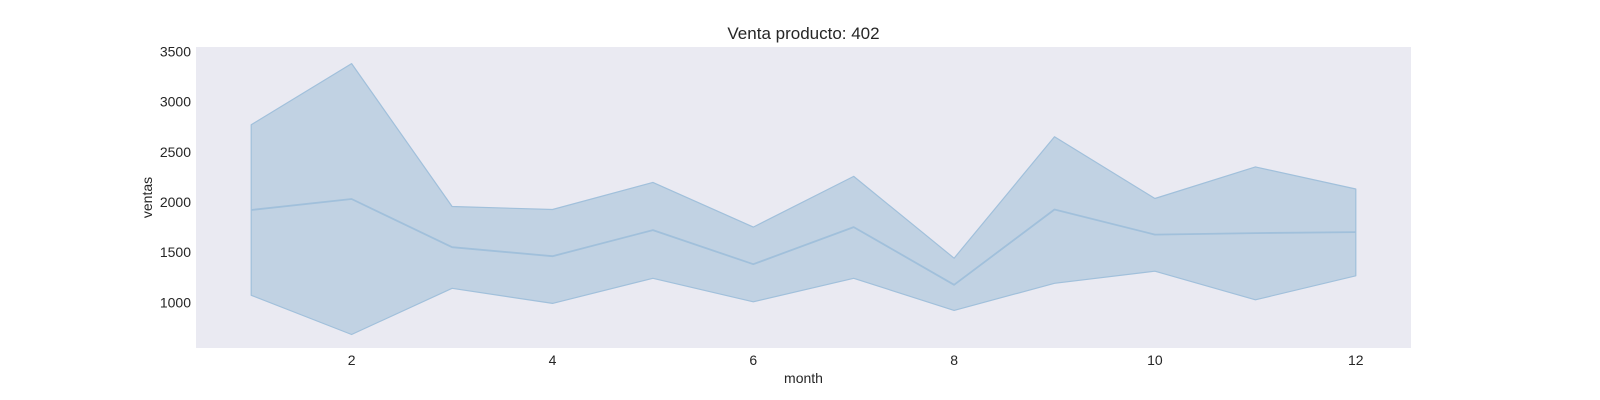 This screenshot has width=1600, height=400. I want to click on y-axis-label: ventas, so click(147, 197).